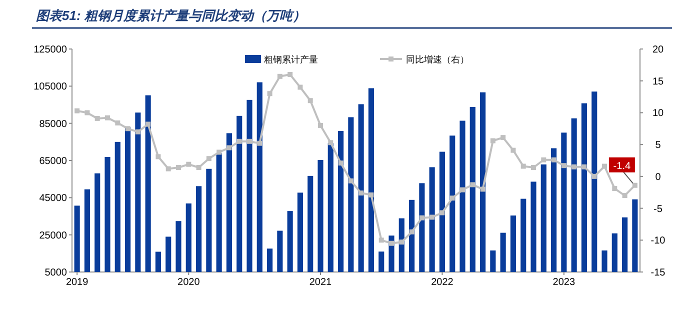 The height and width of the screenshot is (328, 685). Describe the element at coordinates (189, 282) in the screenshot. I see `x-tick-label: 2020` at that location.